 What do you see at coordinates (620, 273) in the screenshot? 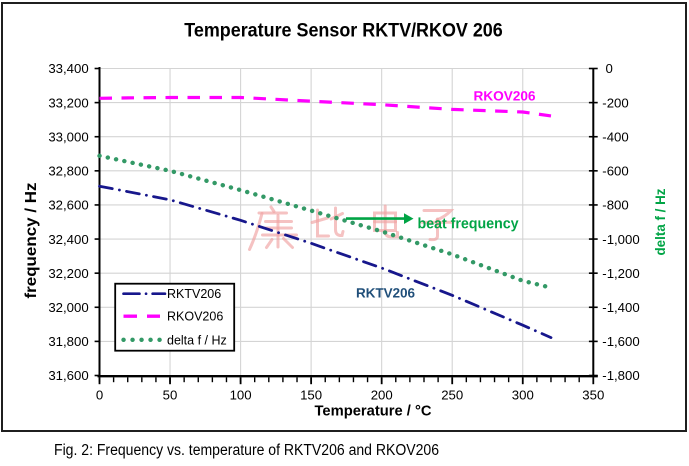
I see `svg-text: -1,200` at bounding box center [620, 273].